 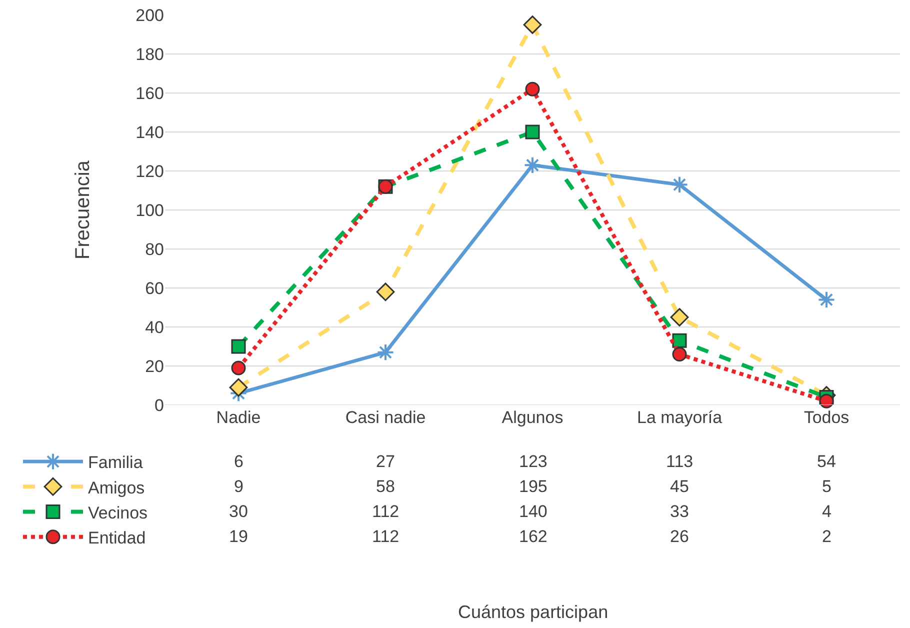 I want to click on y-tick-label: 160, so click(x=150, y=93).